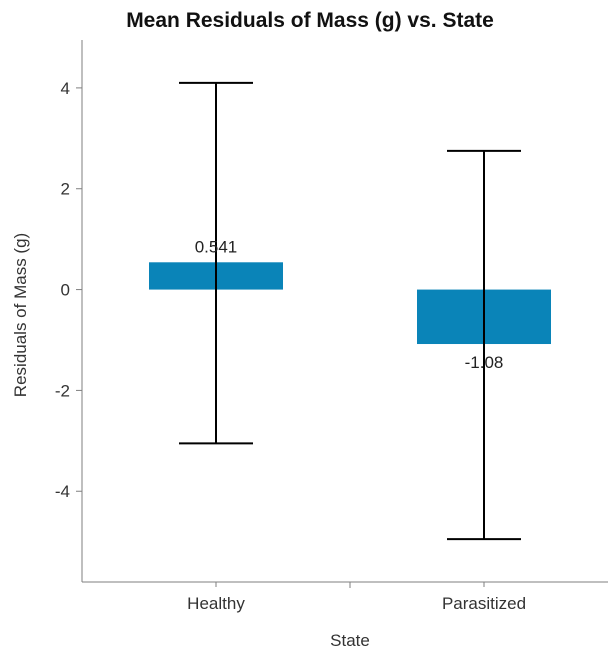 This screenshot has height=652, width=608. Describe the element at coordinates (350, 640) in the screenshot. I see `x-axis-label: State` at that location.